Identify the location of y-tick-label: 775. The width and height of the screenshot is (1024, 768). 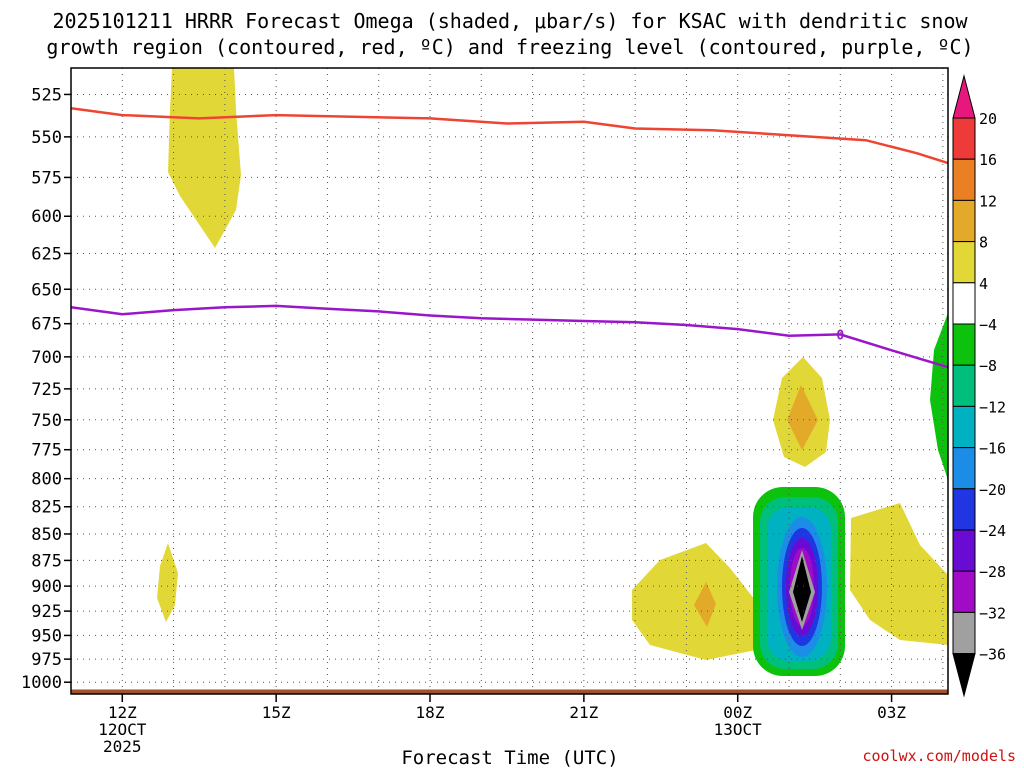
(46, 451).